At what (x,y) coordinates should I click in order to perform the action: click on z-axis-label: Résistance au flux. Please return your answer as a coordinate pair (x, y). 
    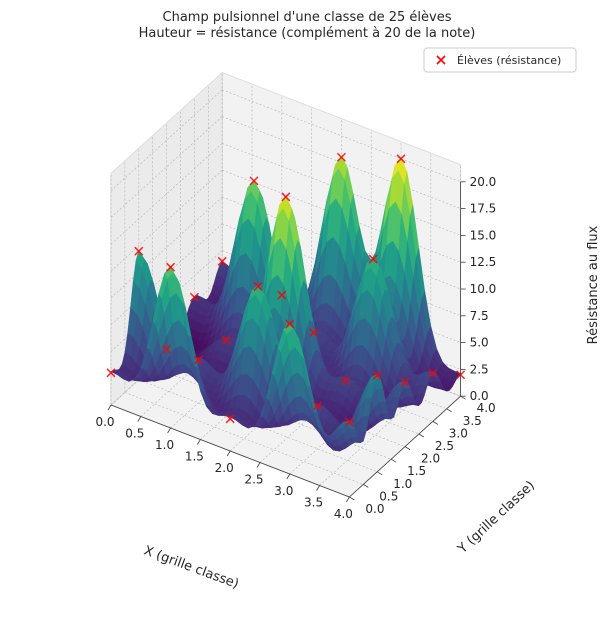
    Looking at the image, I should click on (593, 284).